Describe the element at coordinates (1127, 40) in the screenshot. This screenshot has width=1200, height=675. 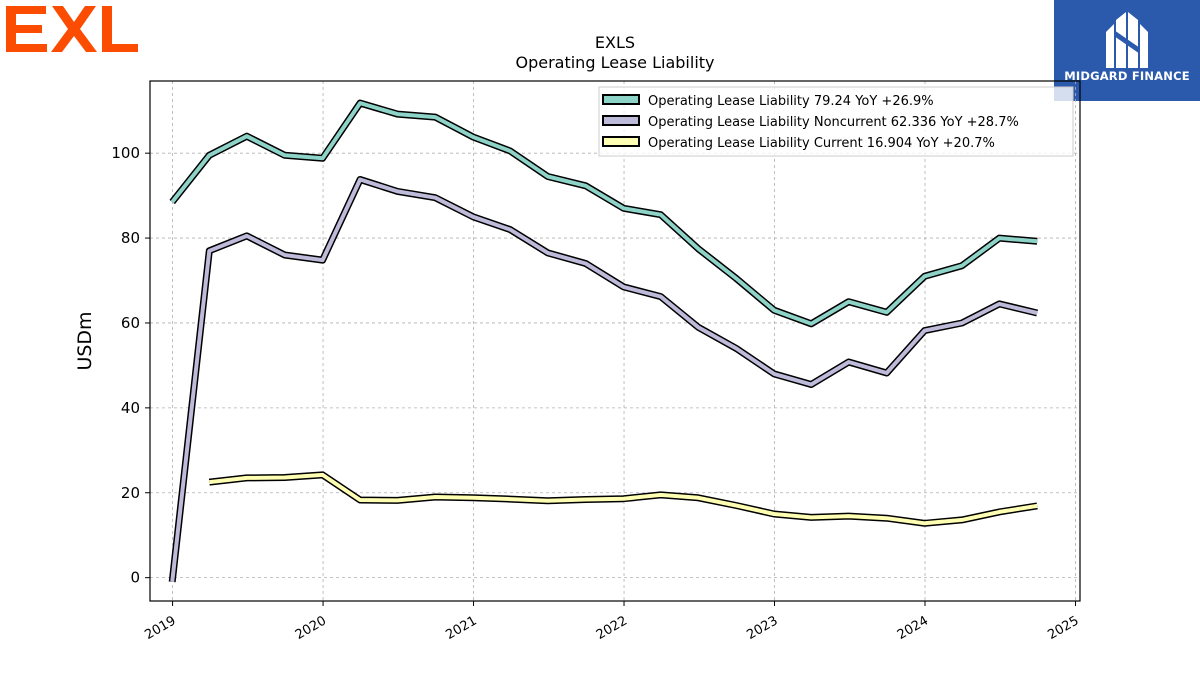
I see `midgard-emblem-icon` at that location.